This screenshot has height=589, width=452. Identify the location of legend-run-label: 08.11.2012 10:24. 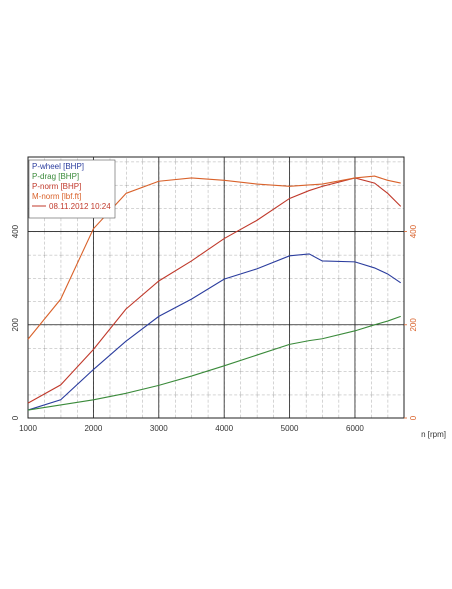
(80, 206).